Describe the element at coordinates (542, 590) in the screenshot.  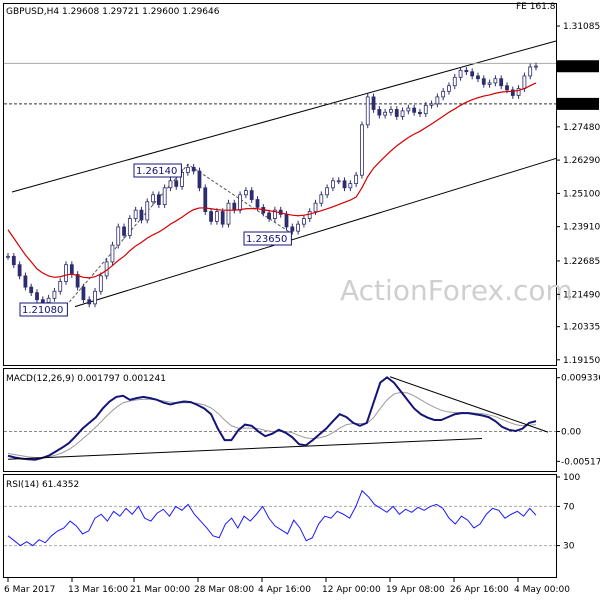
I see `x-tick-label: 4 May 00:00` at that location.